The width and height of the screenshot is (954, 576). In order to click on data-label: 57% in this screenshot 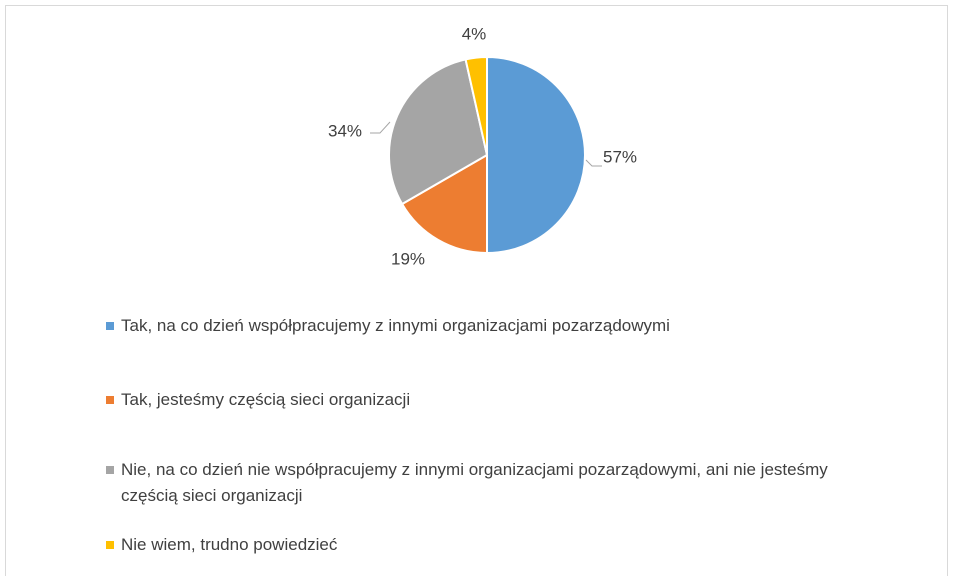, I will do `click(620, 156)`.